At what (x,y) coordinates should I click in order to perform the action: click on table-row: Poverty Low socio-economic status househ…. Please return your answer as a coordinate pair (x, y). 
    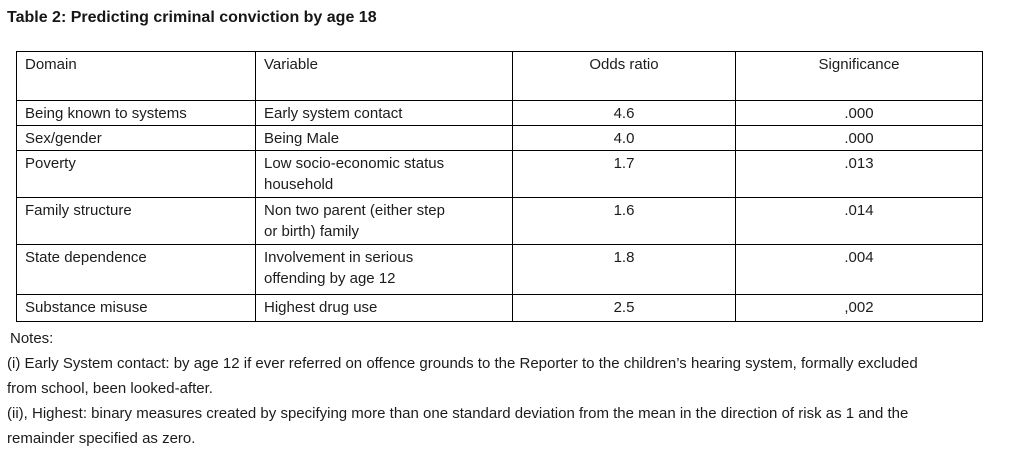
    Looking at the image, I should click on (499, 174).